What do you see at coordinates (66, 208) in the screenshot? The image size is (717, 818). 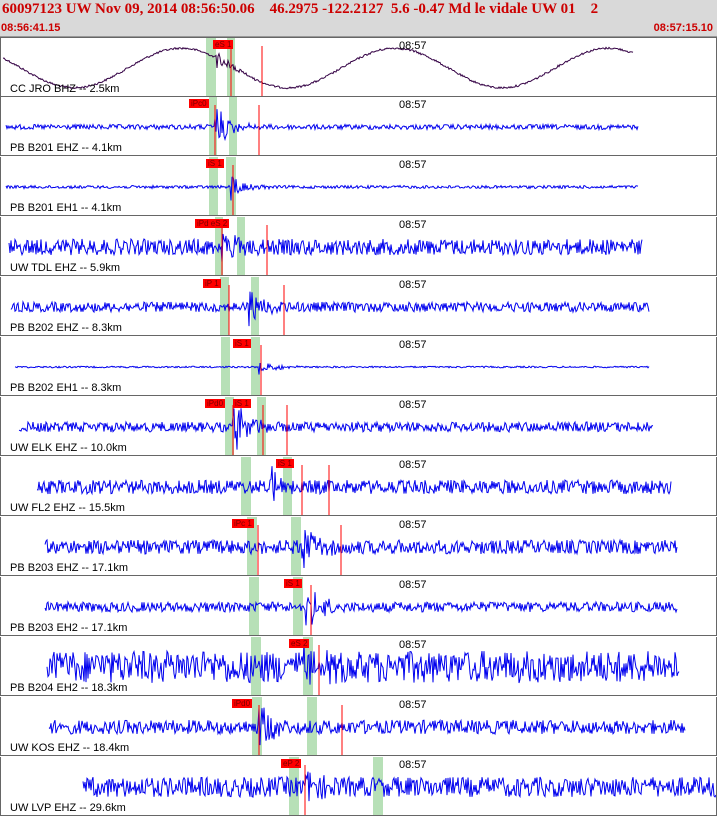 I see `channel-label: PB B201 EH1 -- 4.1km` at bounding box center [66, 208].